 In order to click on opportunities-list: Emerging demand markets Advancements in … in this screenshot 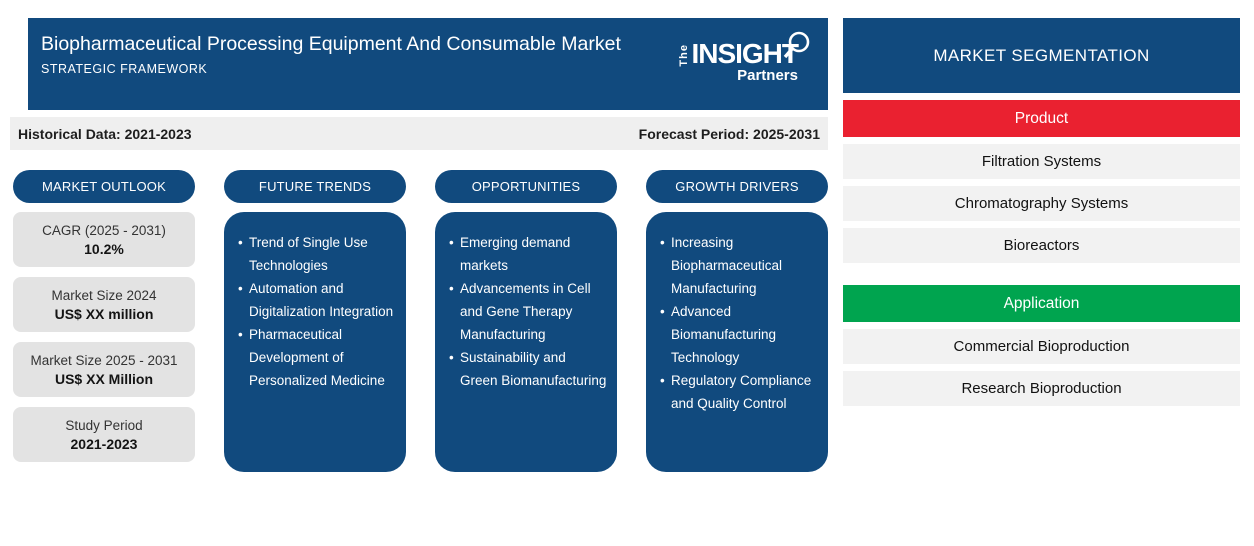, I will do `click(528, 311)`.